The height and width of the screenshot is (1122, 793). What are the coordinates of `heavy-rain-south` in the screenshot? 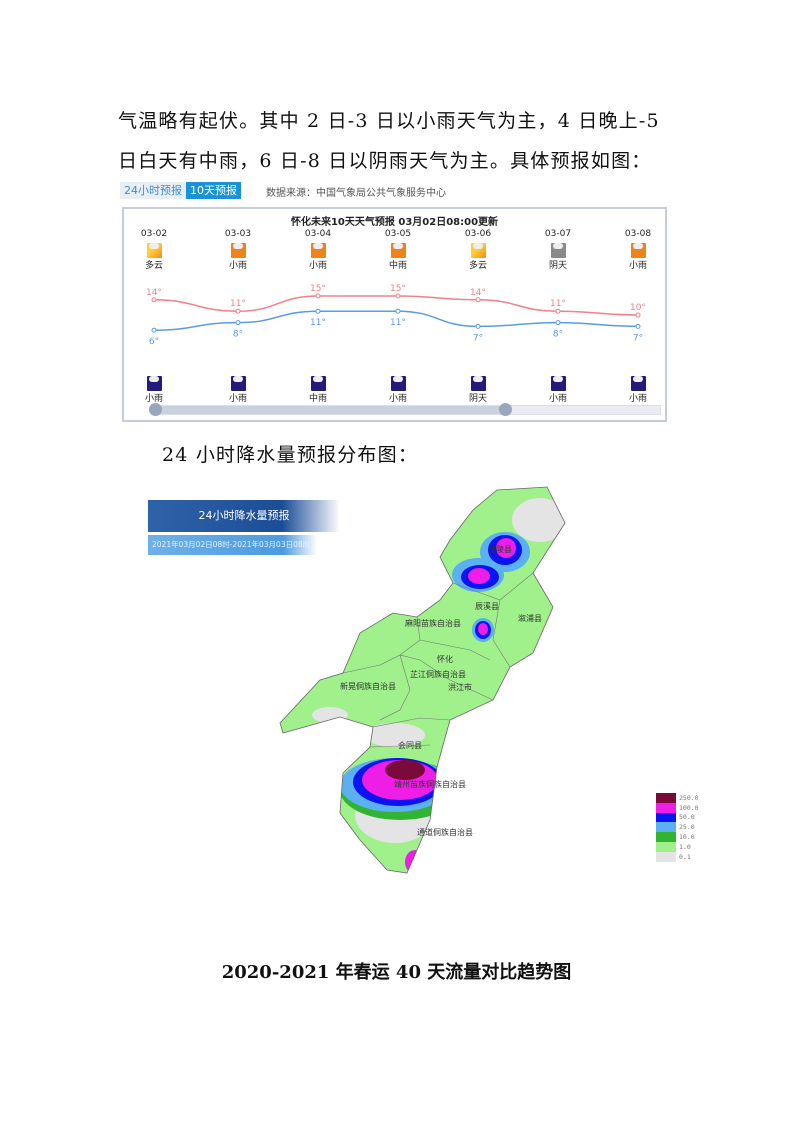 It's located at (400, 815).